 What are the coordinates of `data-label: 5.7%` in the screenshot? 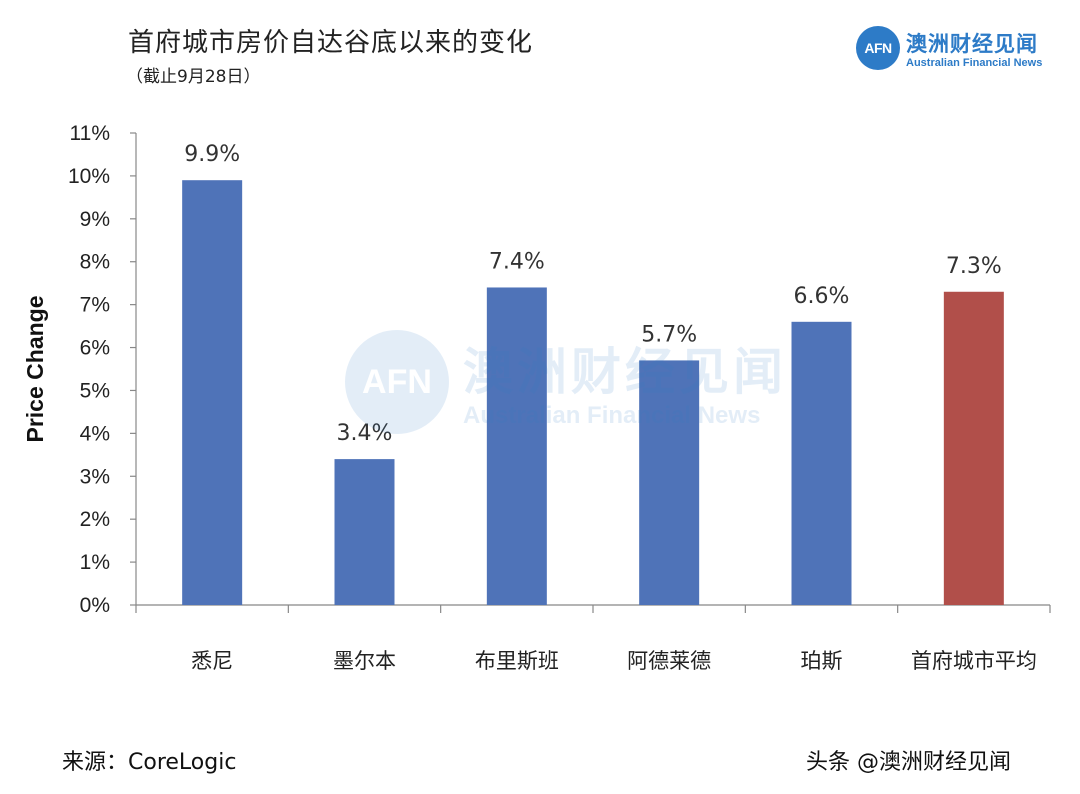 It's located at (669, 334).